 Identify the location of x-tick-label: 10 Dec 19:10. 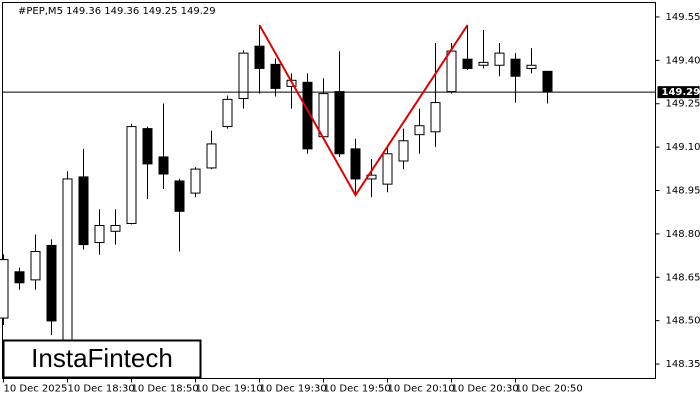
(229, 389).